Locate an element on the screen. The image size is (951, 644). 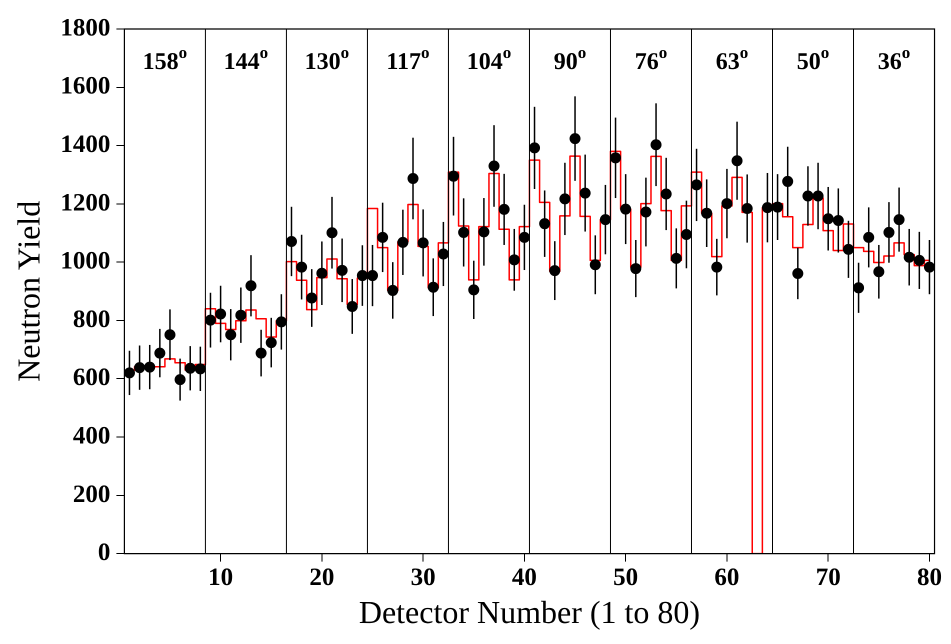
y-tick-label: 1400 is located at coordinates (85, 144).